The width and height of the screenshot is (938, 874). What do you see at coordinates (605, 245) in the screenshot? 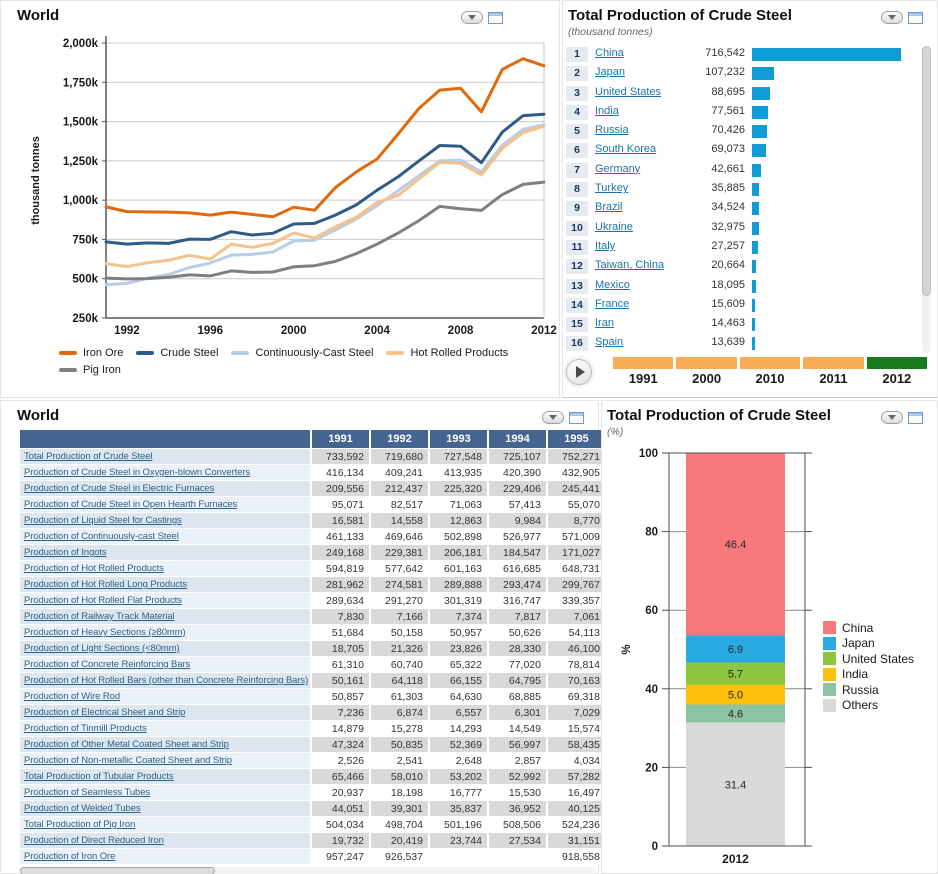
I see `country-link: Italy` at bounding box center [605, 245].